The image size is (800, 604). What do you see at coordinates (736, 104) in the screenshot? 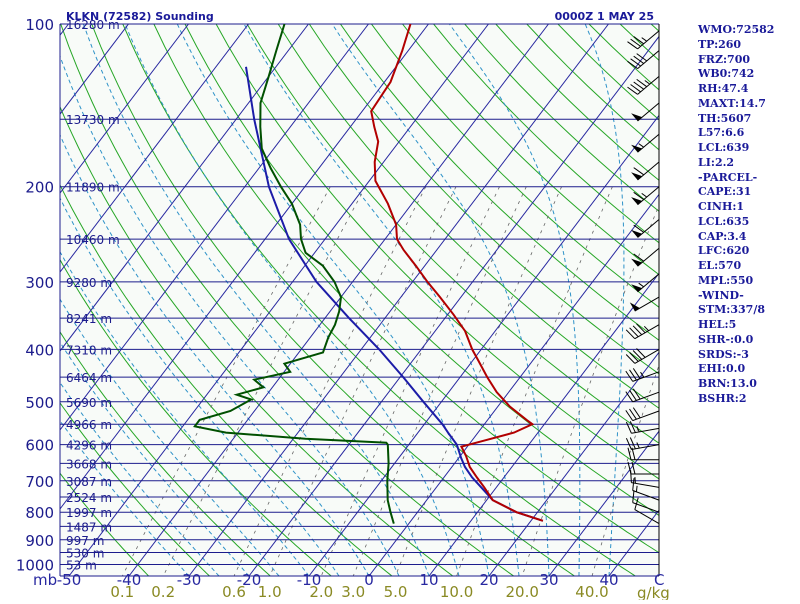
I see `index-item: MAXT:14.7` at bounding box center [736, 104].